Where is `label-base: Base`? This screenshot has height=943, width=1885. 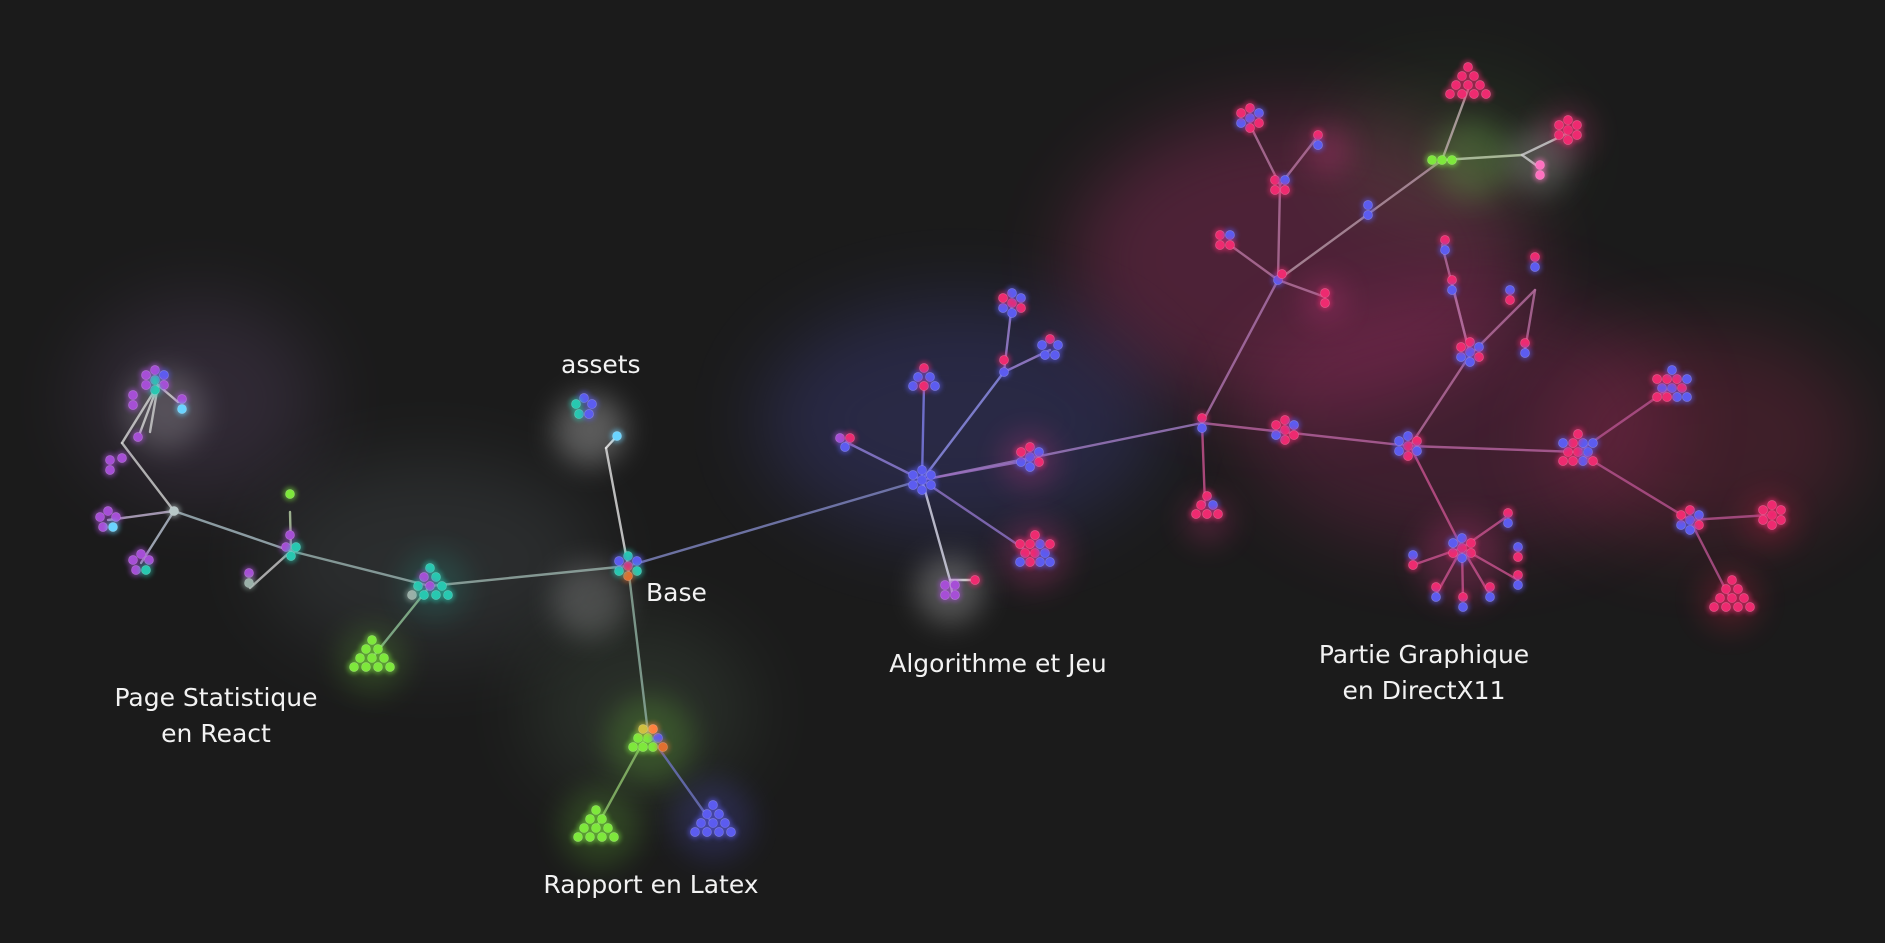 label-base: Base is located at coordinates (676, 592).